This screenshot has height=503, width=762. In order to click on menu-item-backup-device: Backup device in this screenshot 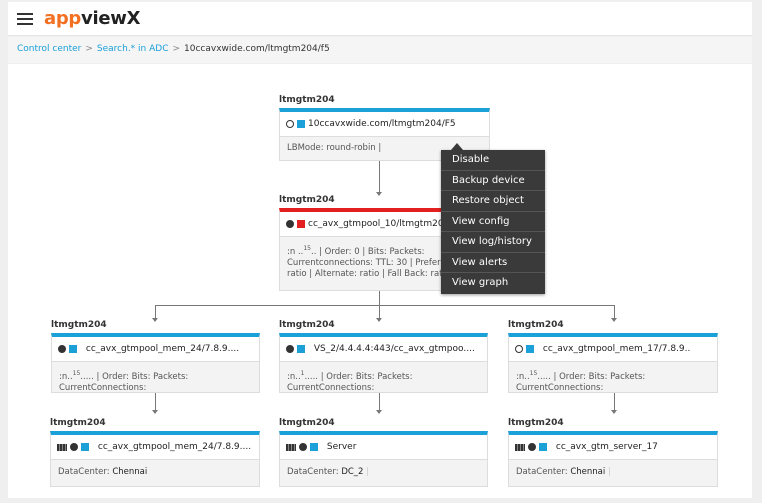, I will do `click(493, 181)`.